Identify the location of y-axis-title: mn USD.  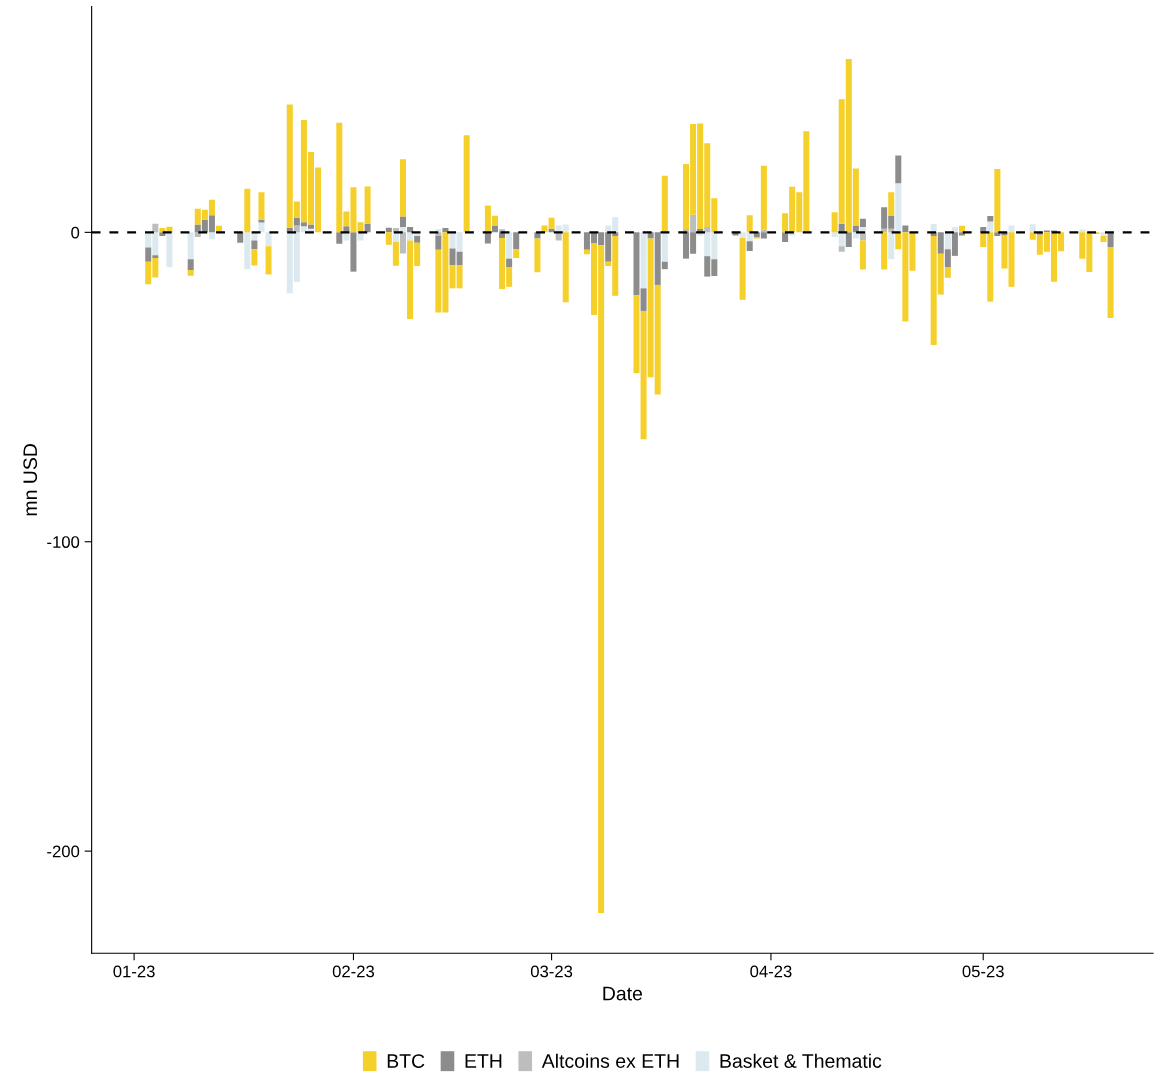
(30, 480).